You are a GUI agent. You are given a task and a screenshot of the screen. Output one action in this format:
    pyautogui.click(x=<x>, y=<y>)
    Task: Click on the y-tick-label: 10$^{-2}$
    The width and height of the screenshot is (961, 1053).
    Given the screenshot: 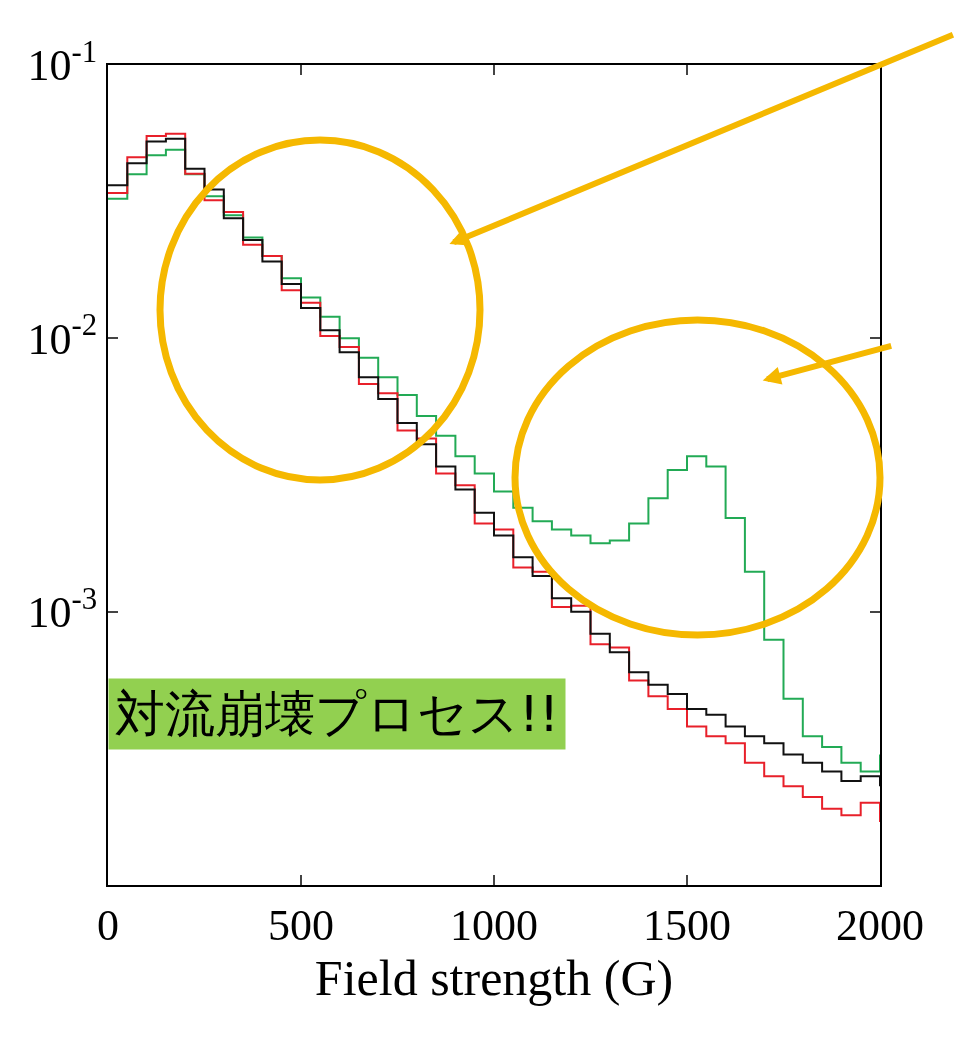 What is the action you would take?
    pyautogui.click(x=62, y=336)
    